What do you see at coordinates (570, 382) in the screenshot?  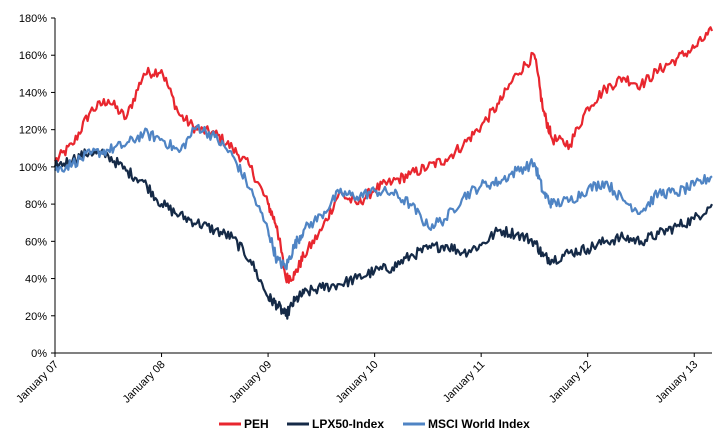 I see `x-tick-label: January 12` at bounding box center [570, 382].